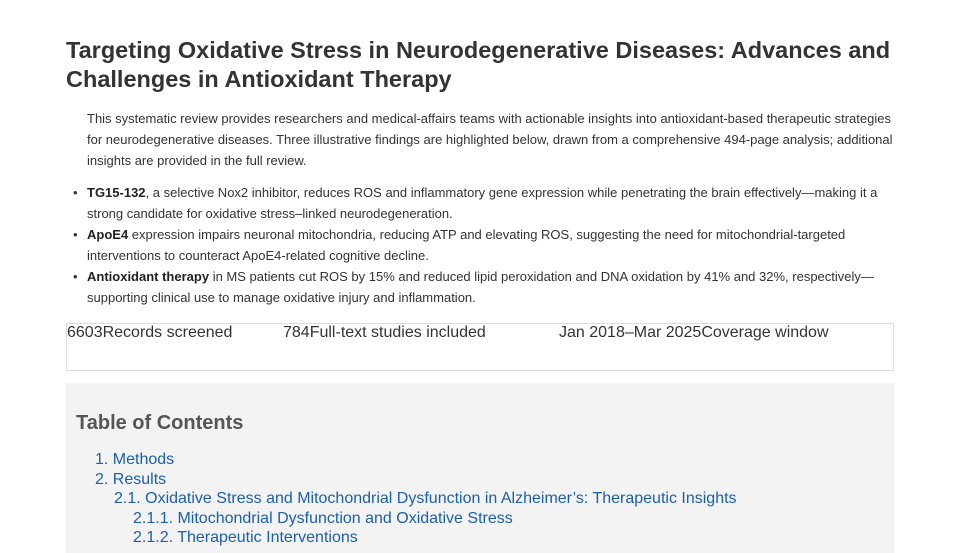 Image resolution: width=959 pixels, height=553 pixels. I want to click on stat-label: Coverage window, so click(765, 332).